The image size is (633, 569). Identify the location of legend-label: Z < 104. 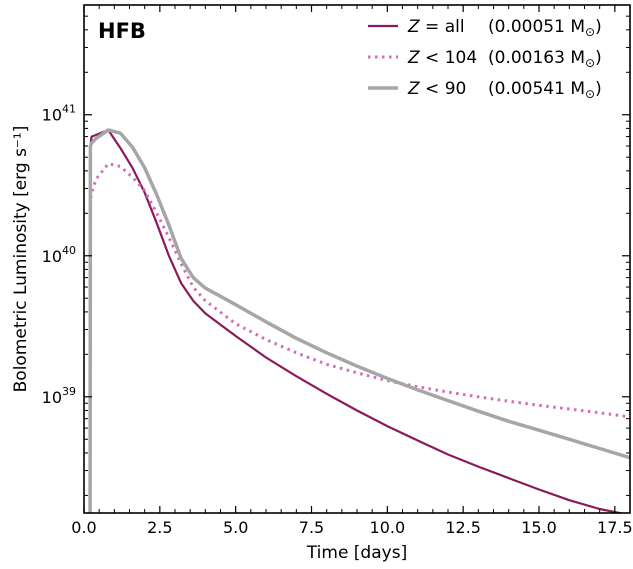
(442, 58).